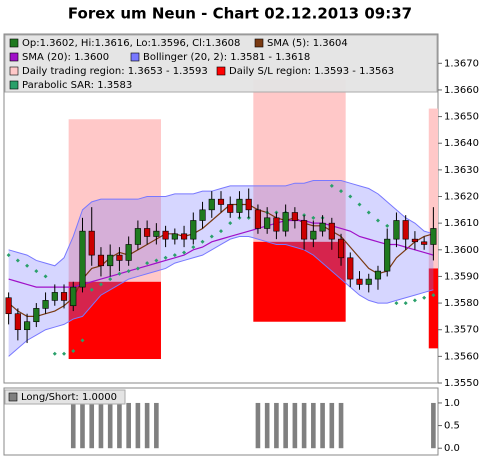 The image size is (480, 457). Describe the element at coordinates (461, 223) in the screenshot. I see `y-tick-label: 1.3610` at that location.